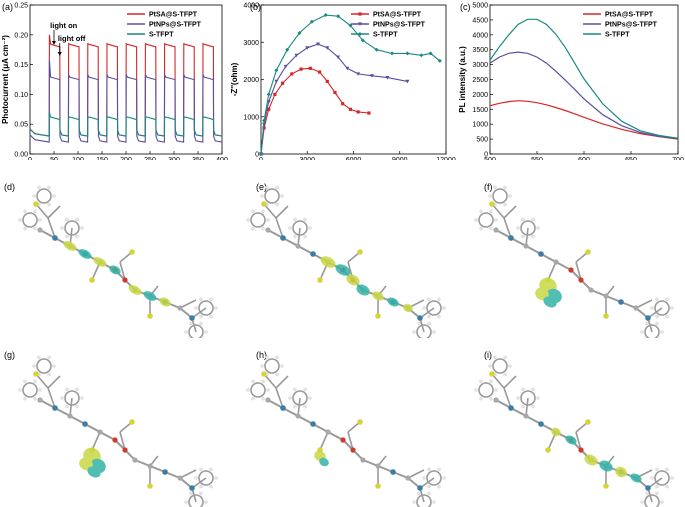 The height and width of the screenshot is (507, 685). I want to click on molecule-structure, so click(118, 261).